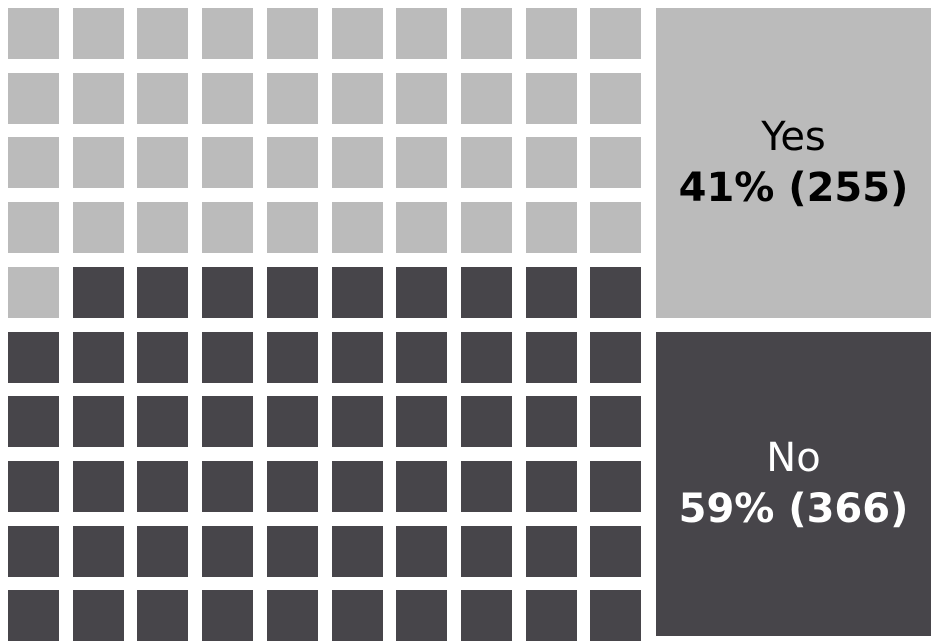  I want to click on legend-no-label: No, so click(793, 458).